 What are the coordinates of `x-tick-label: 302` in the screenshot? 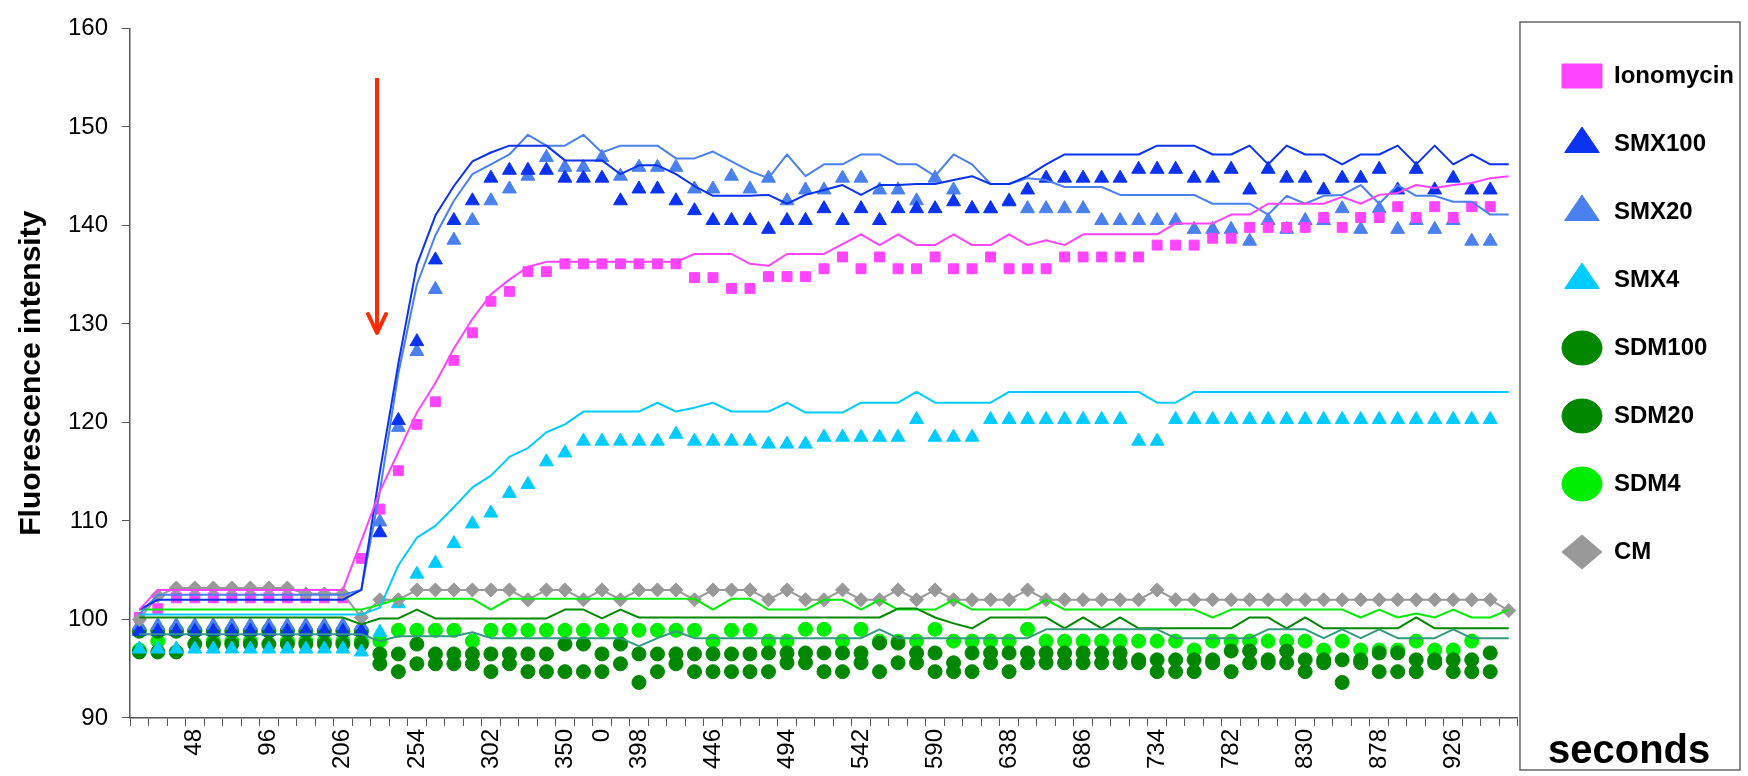 It's located at (489, 748).